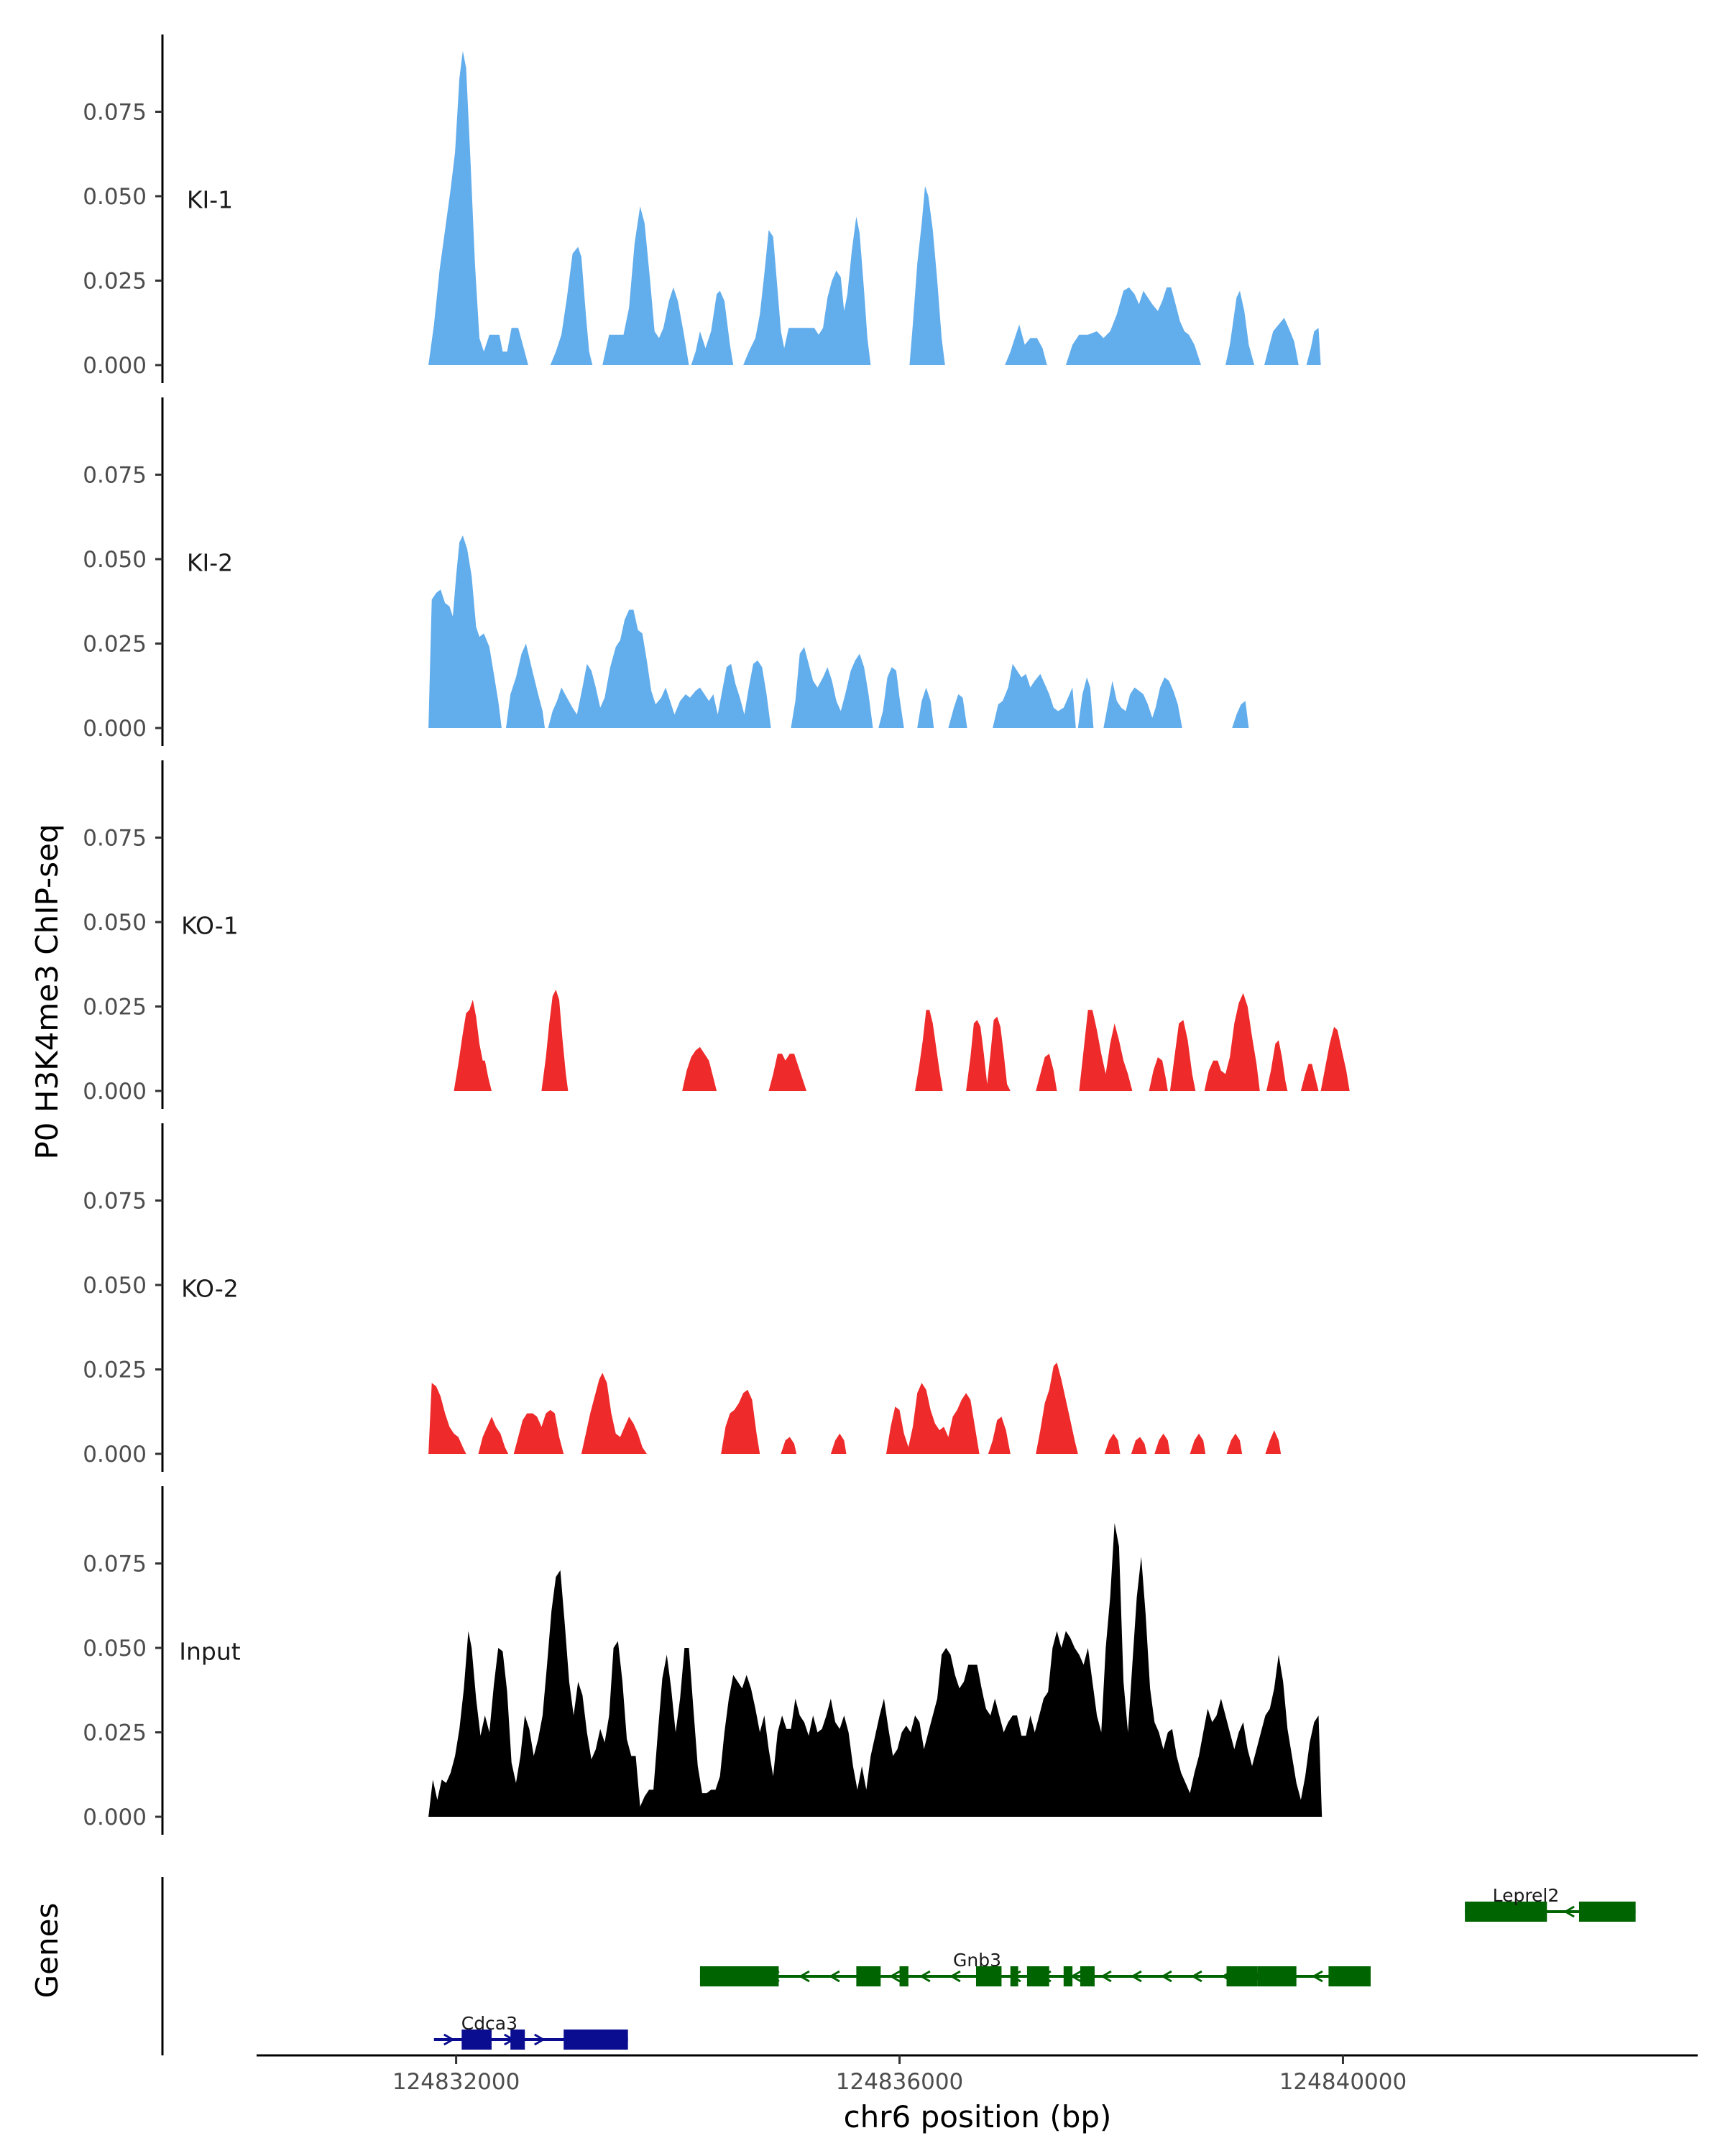  What do you see at coordinates (1343, 2082) in the screenshot?
I see `x-tick-label: 124840000` at bounding box center [1343, 2082].